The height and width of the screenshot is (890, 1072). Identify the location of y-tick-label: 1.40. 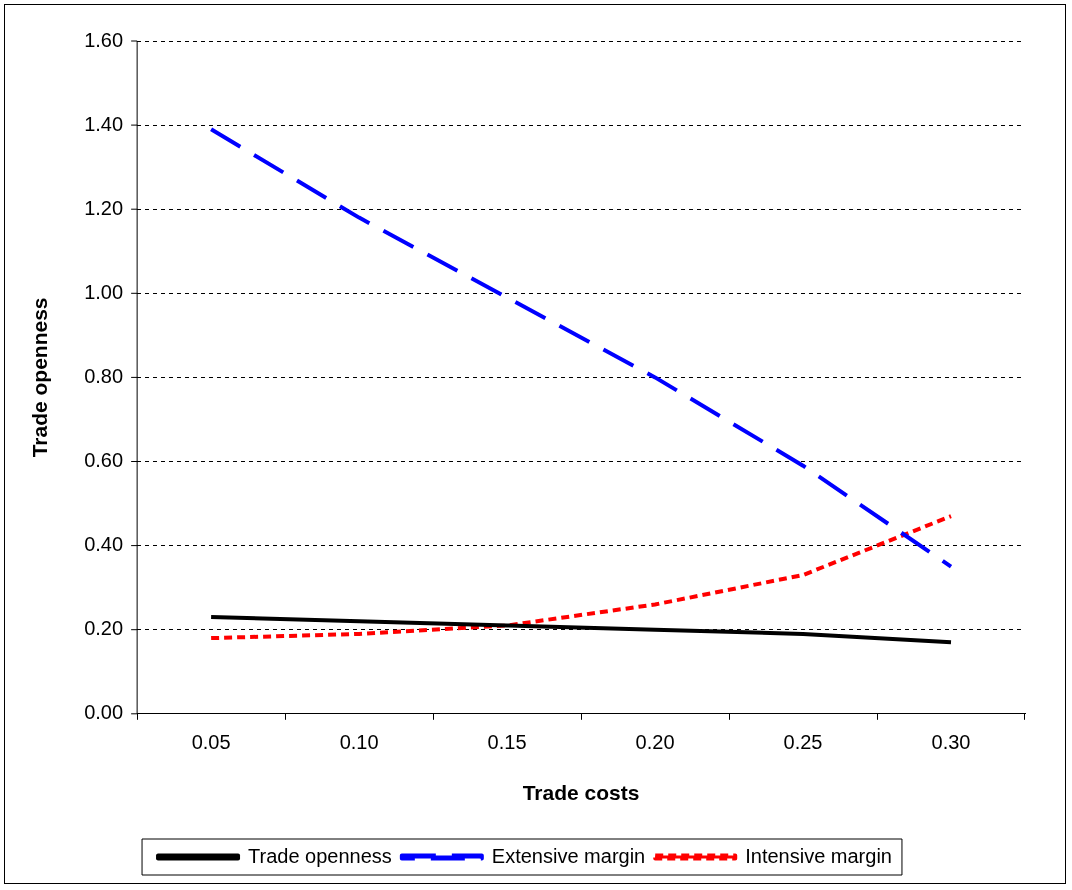
(104, 123).